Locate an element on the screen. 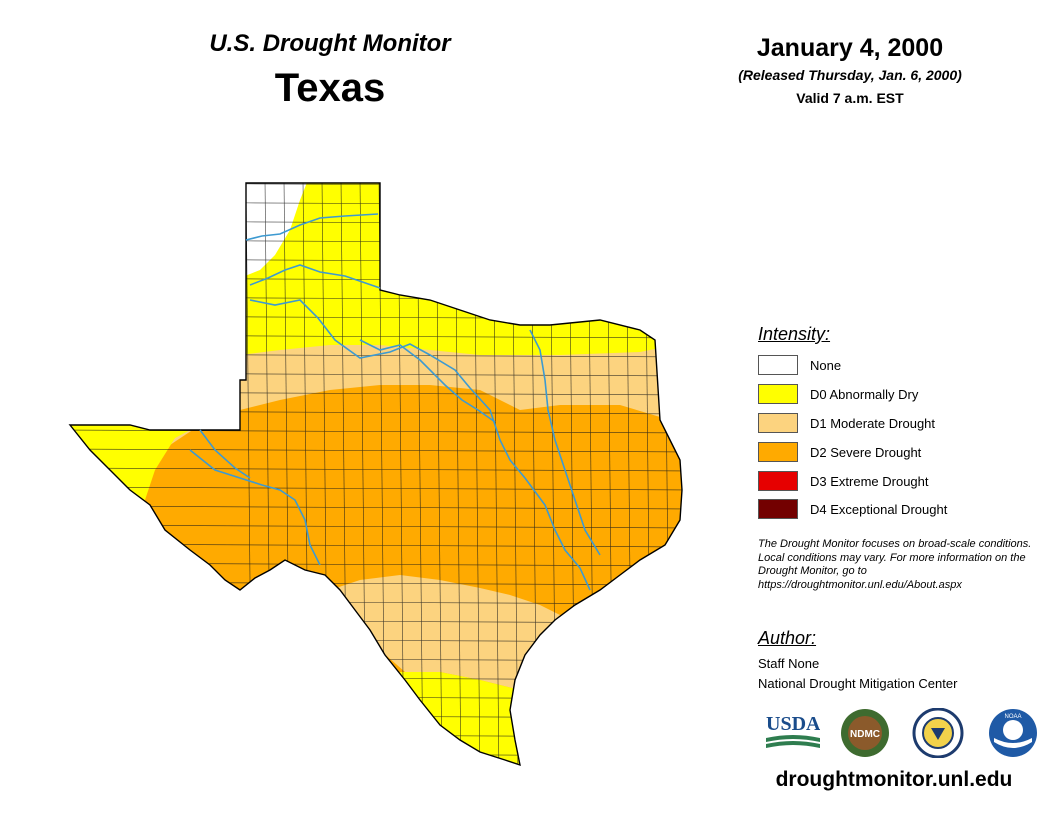 Image resolution: width=1056 pixels, height=816 pixels. brazos-river is located at coordinates (420, 445).